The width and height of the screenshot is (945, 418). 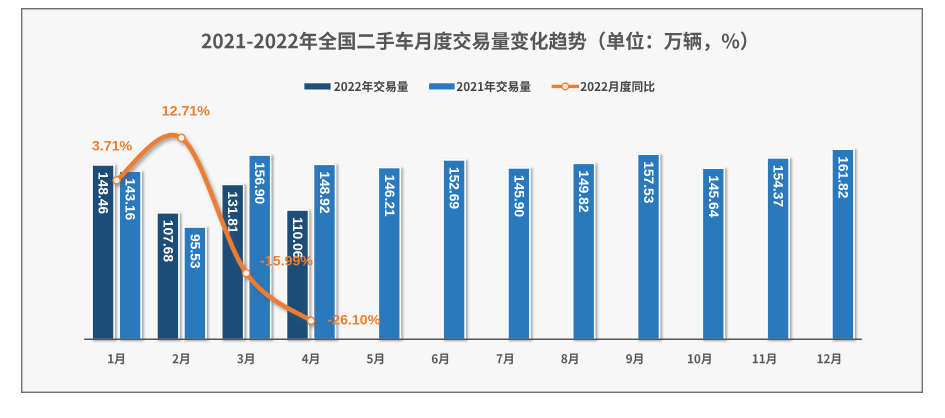 What do you see at coordinates (186, 112) in the screenshot?
I see `svg-text: 12.71%` at bounding box center [186, 112].